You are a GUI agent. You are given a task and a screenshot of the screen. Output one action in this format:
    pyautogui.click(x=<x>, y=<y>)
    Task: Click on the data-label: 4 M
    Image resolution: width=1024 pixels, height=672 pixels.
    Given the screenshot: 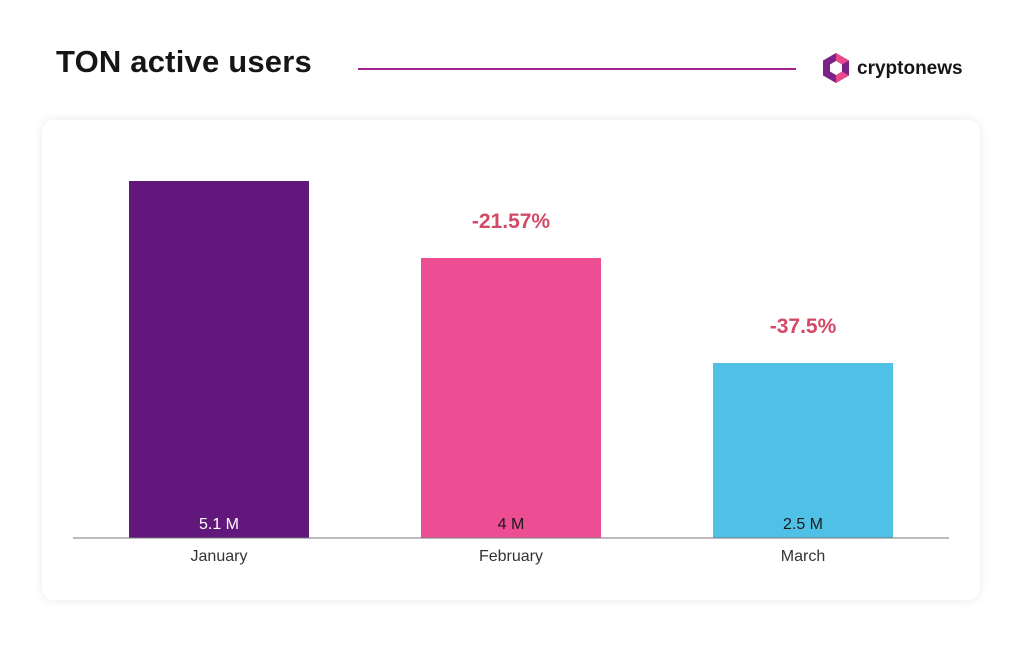 What is the action you would take?
    pyautogui.click(x=511, y=524)
    